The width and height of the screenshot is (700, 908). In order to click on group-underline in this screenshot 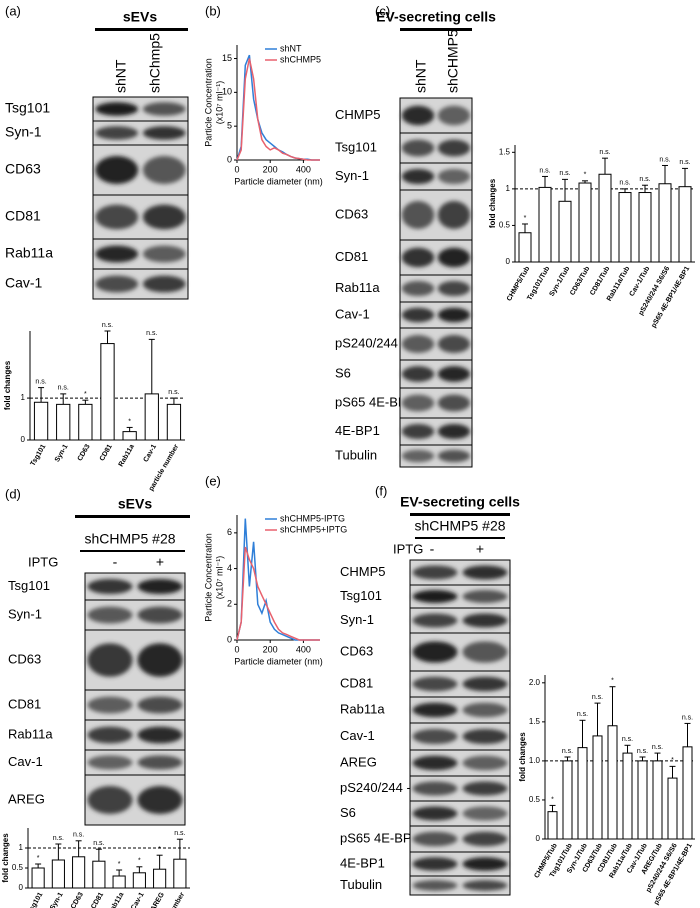, I will do `click(460, 538)`.